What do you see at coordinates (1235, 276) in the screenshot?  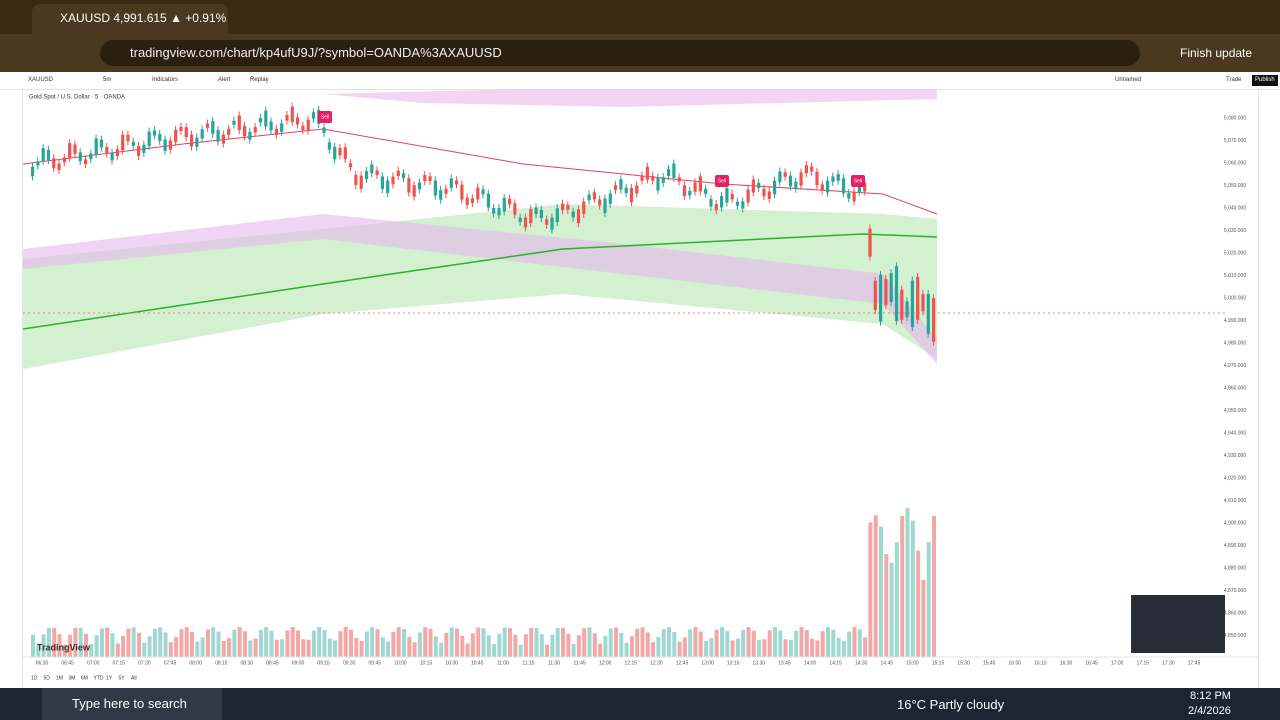 I see `price-label: 5,010.000` at bounding box center [1235, 276].